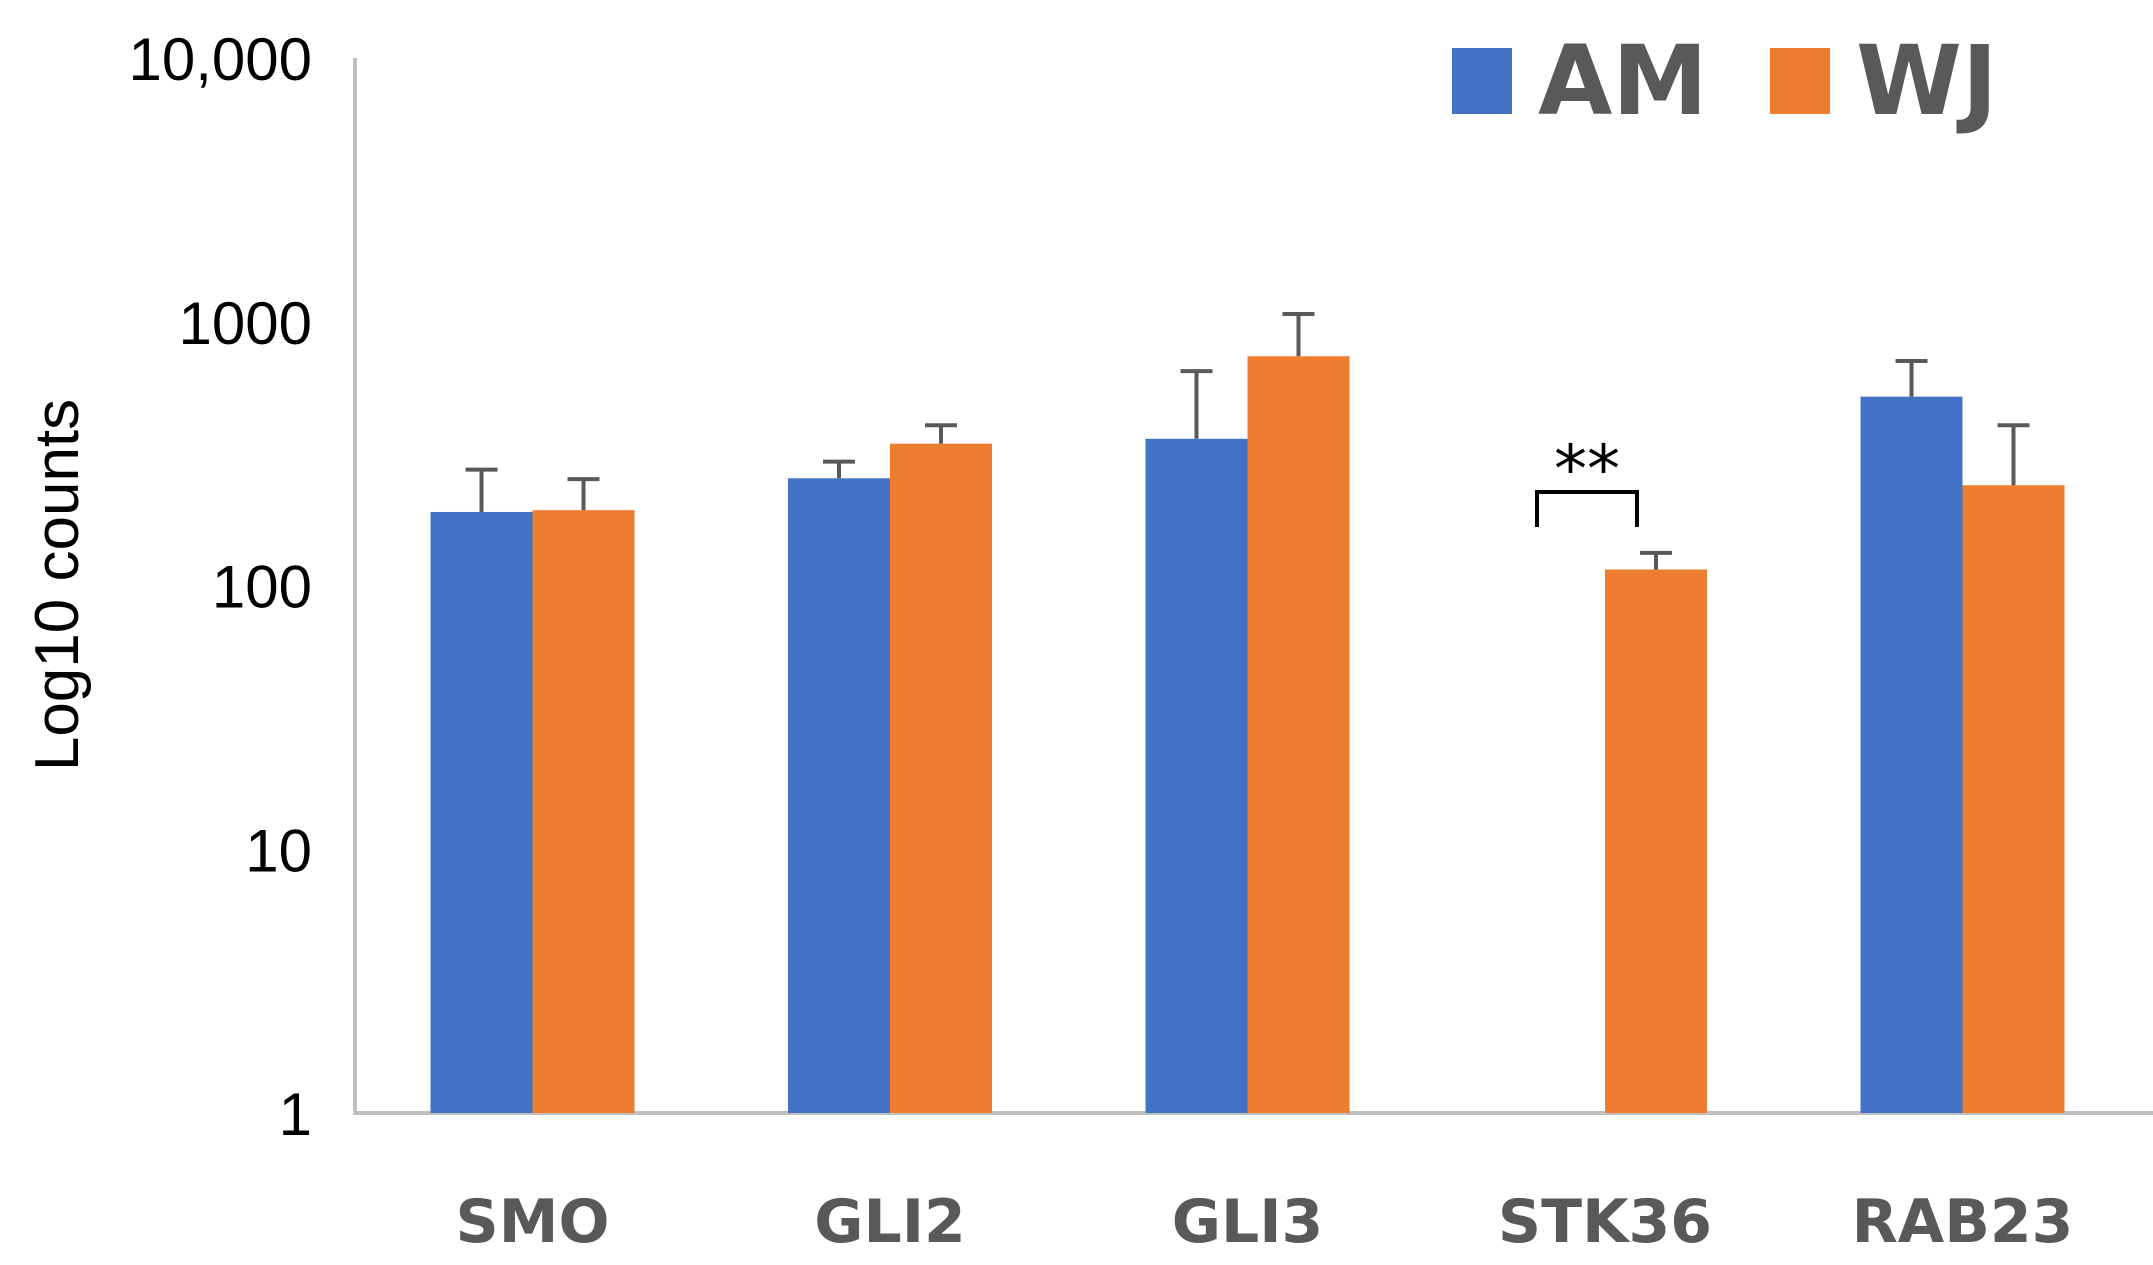 The width and height of the screenshot is (2153, 1265). What do you see at coordinates (1248, 1222) in the screenshot?
I see `x-tick-label-gli3: GLI3` at bounding box center [1248, 1222].